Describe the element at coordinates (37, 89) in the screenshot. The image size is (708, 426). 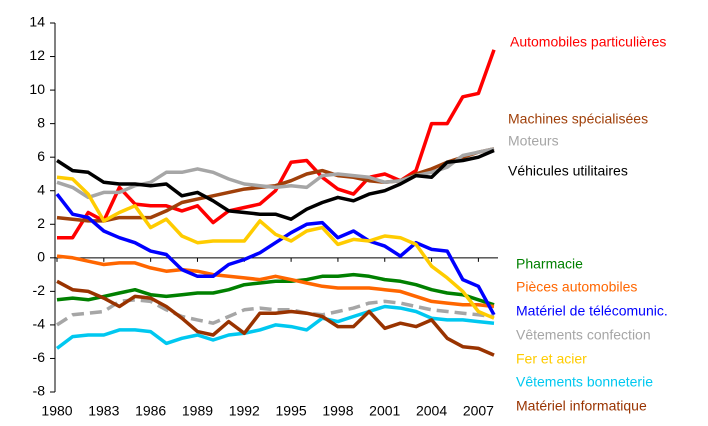
I see `y-tick-label: 10` at that location.